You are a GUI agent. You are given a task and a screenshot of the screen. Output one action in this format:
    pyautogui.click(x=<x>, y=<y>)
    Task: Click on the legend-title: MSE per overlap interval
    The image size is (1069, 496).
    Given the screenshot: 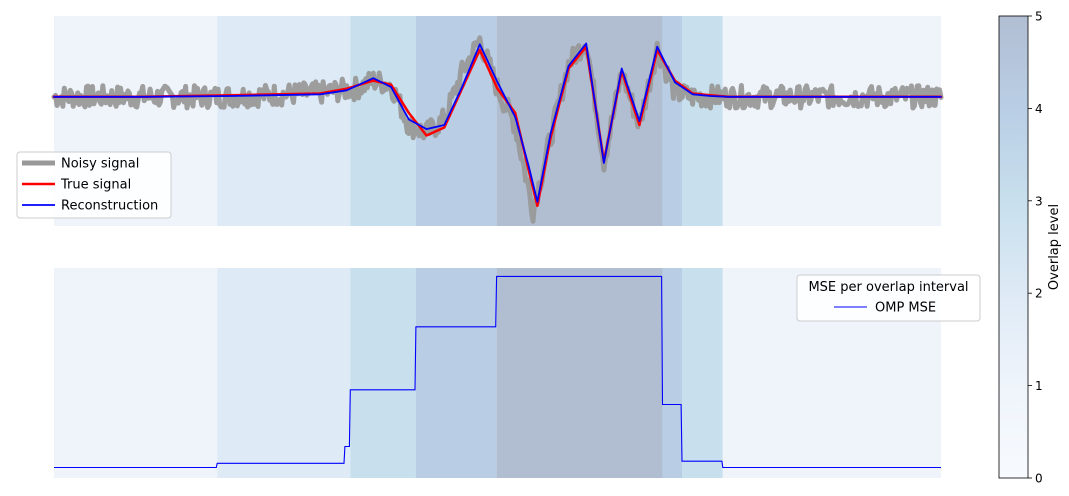 What is the action you would take?
    pyautogui.click(x=888, y=287)
    